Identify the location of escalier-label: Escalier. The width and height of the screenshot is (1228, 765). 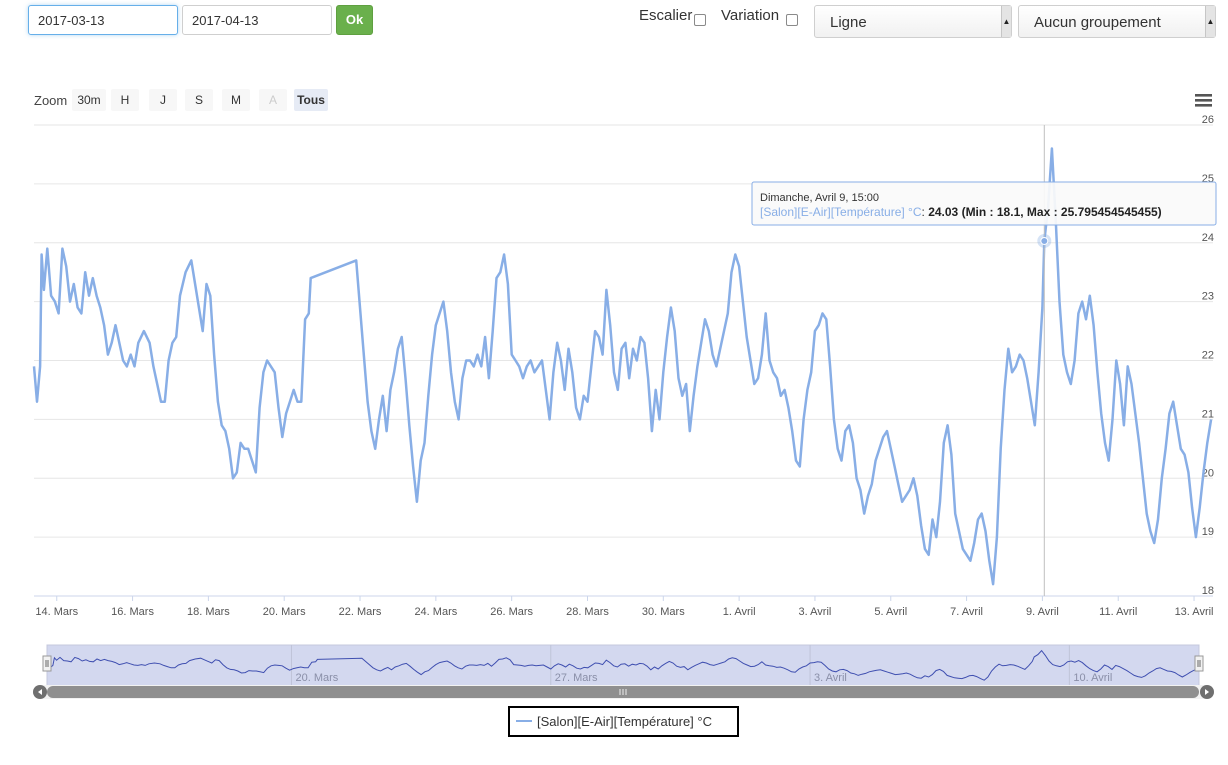
(666, 15).